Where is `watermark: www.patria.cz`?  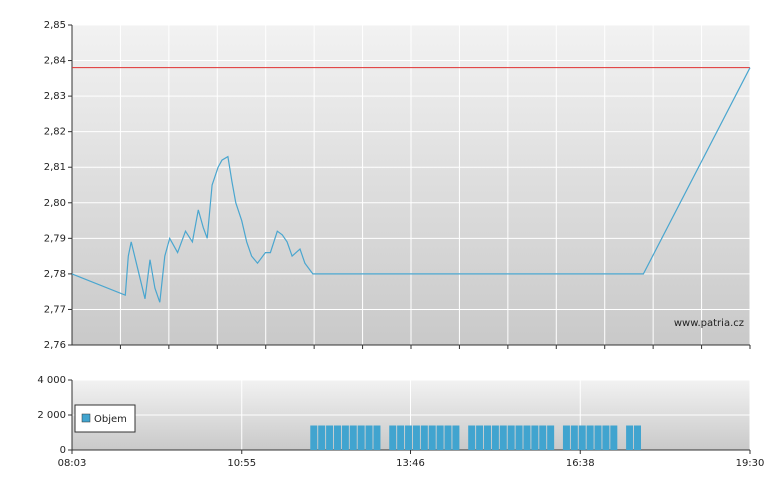
watermark: www.patria.cz is located at coordinates (709, 323).